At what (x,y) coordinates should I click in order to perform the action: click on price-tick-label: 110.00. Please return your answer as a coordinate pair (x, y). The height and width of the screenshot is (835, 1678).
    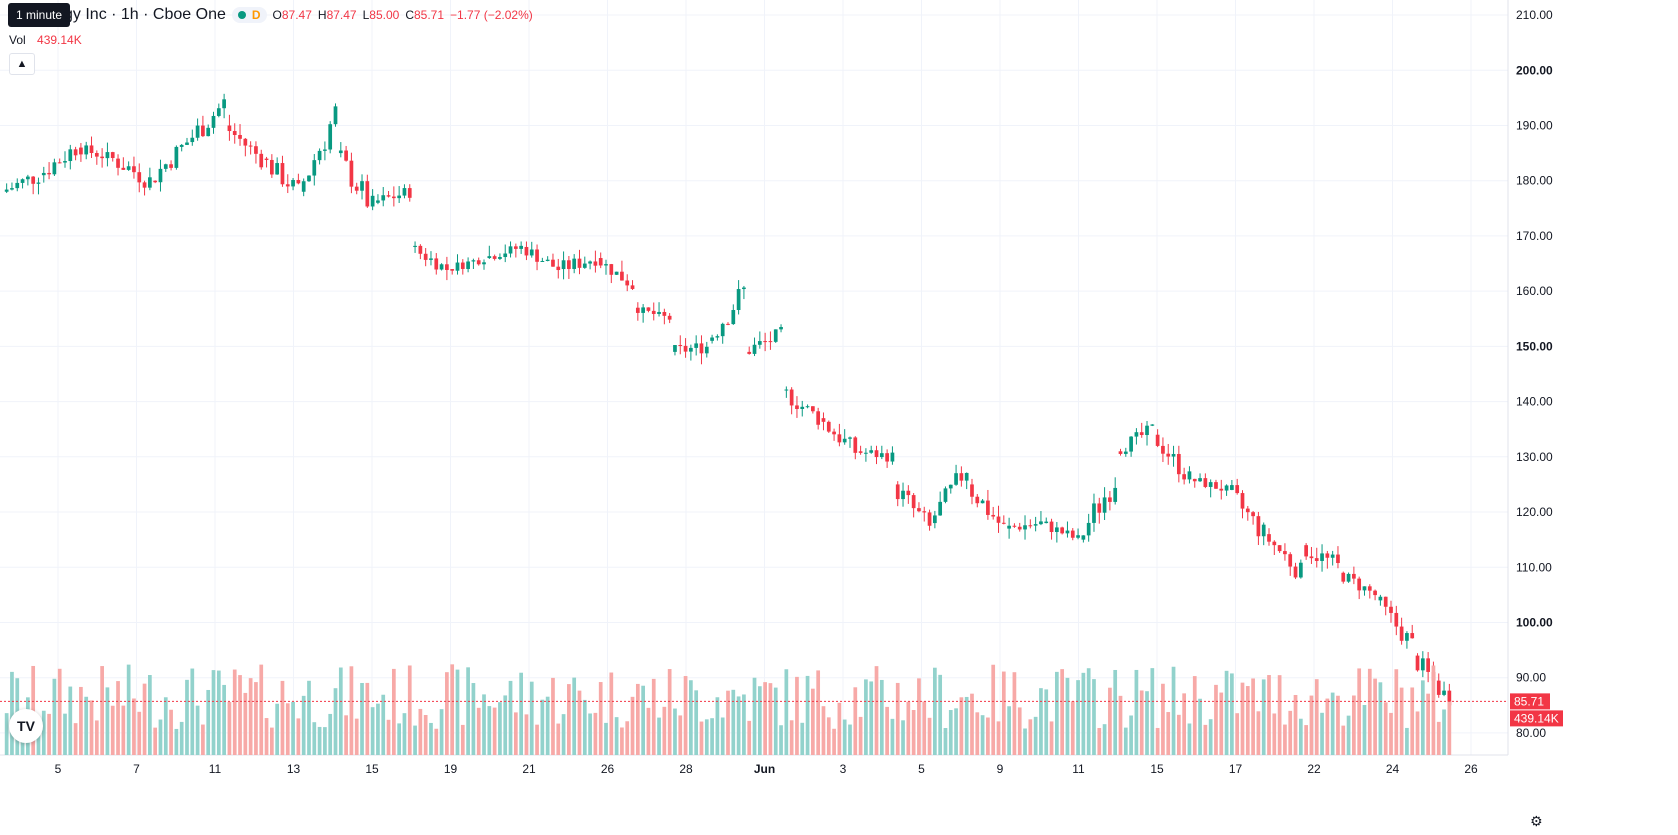
    Looking at the image, I should click on (1534, 567).